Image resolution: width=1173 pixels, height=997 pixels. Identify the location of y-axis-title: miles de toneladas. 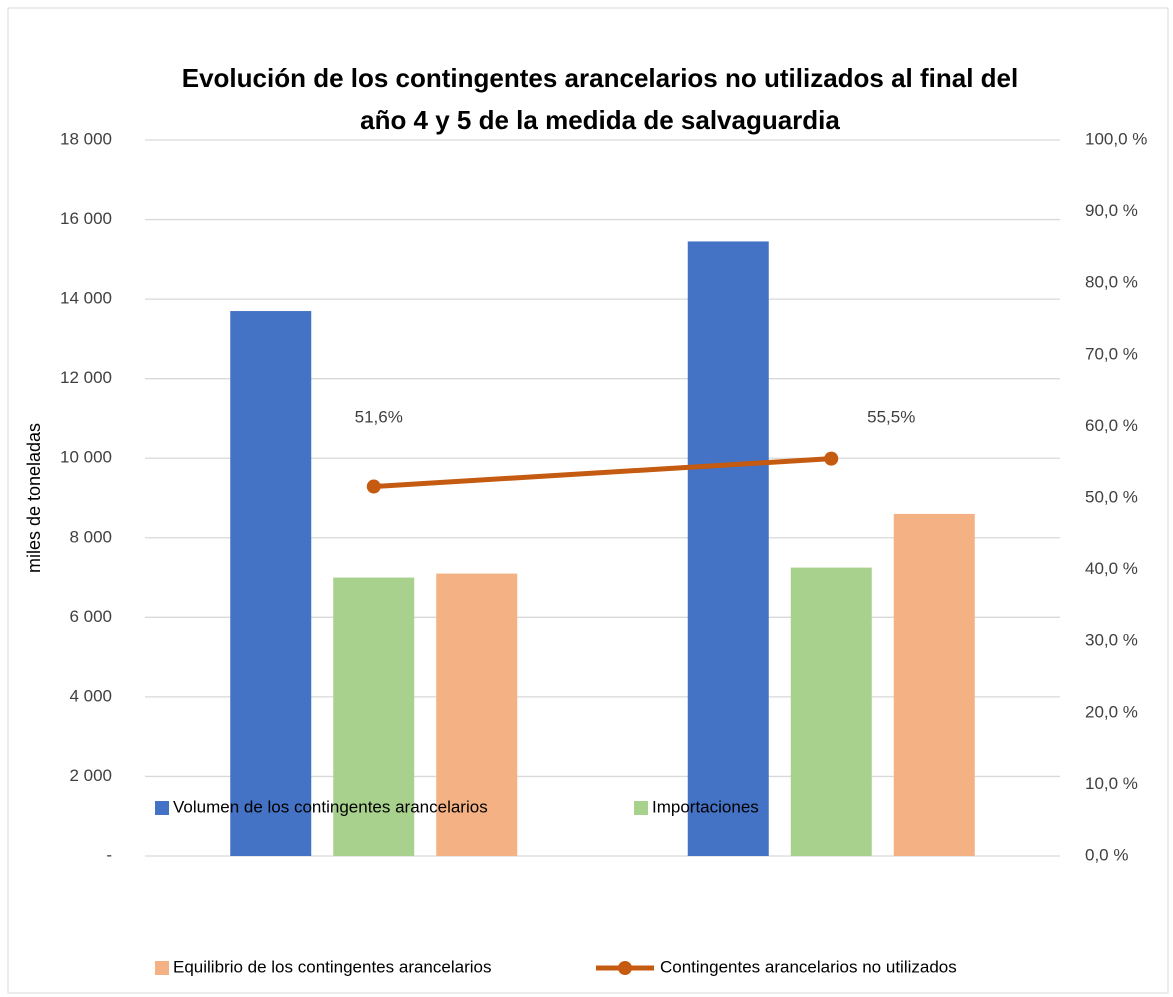
(34, 498).